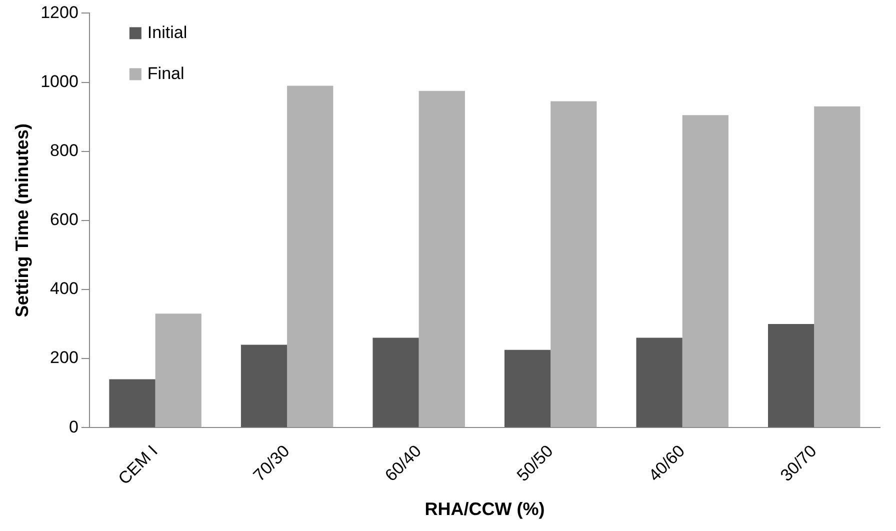 This screenshot has width=896, height=531. What do you see at coordinates (59, 81) in the screenshot?
I see `y-tick-label: 1000` at bounding box center [59, 81].